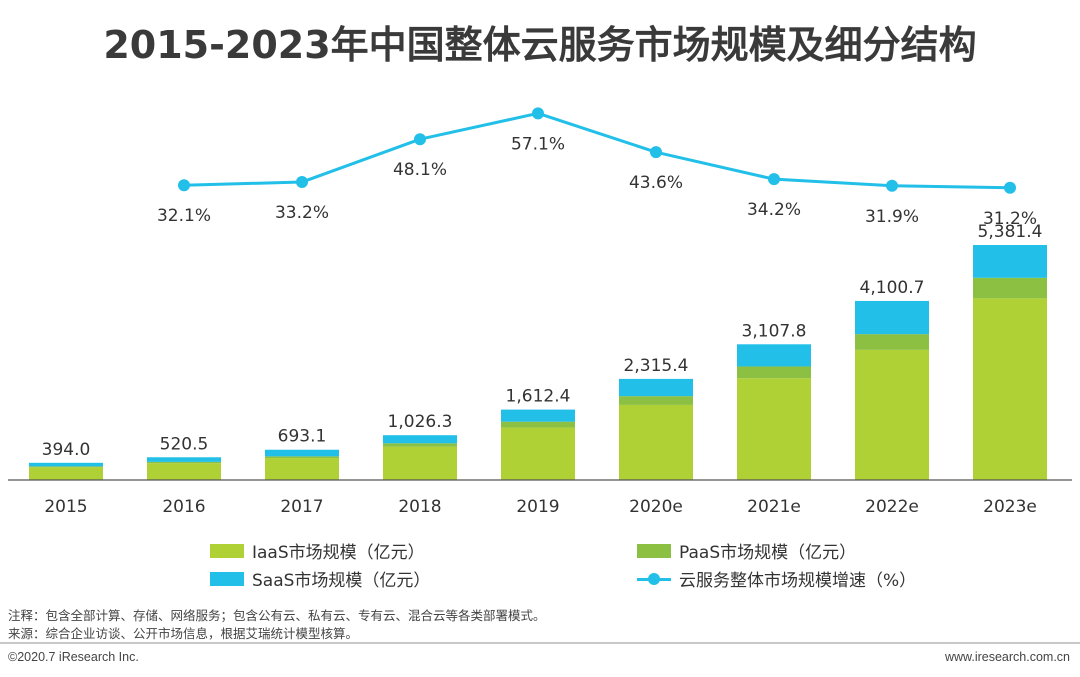 The height and width of the screenshot is (677, 1080). I want to click on x-tick-label: 2022e, so click(892, 507).